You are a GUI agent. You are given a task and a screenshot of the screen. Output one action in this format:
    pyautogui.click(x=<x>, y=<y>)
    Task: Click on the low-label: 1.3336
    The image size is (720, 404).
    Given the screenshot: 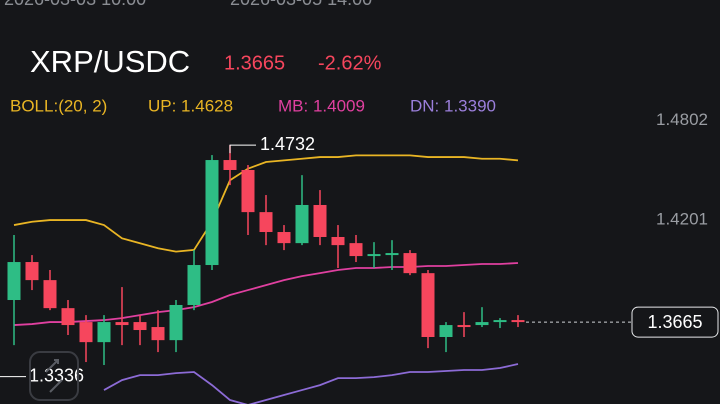 What is the action you would take?
    pyautogui.click(x=56, y=375)
    